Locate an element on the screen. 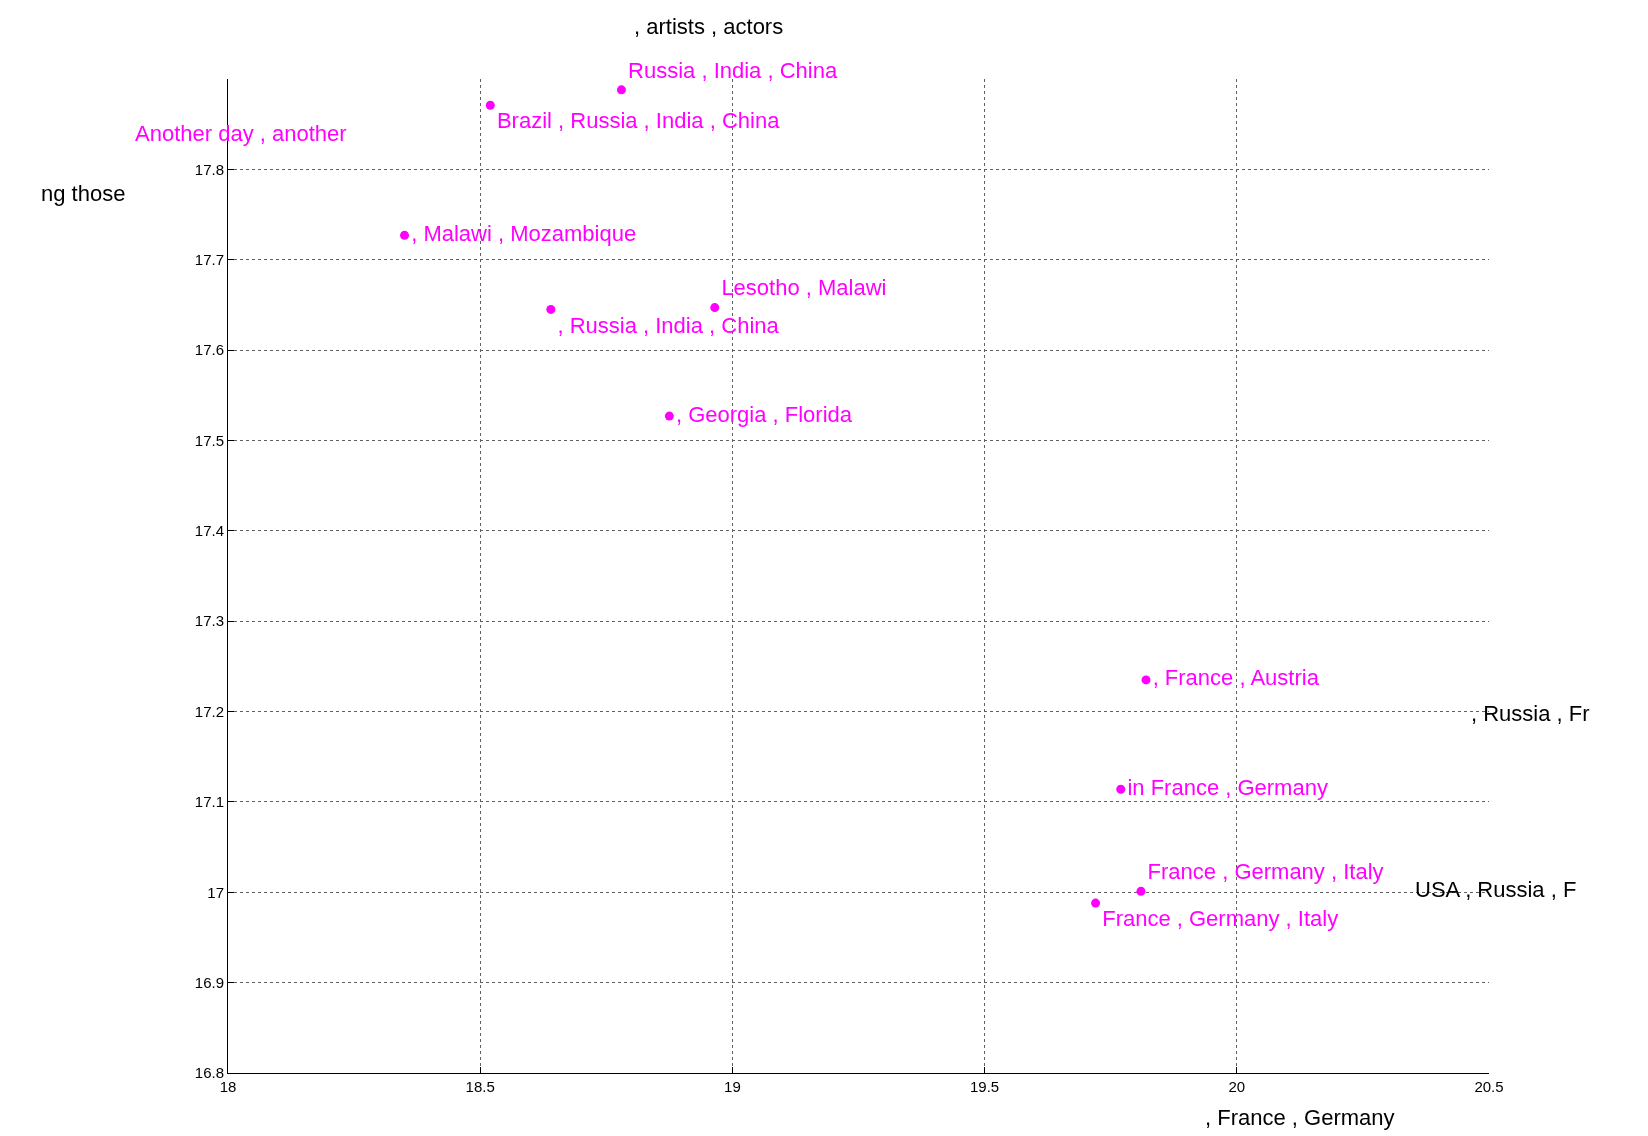  x-tick-label: 19 is located at coordinates (732, 1086).